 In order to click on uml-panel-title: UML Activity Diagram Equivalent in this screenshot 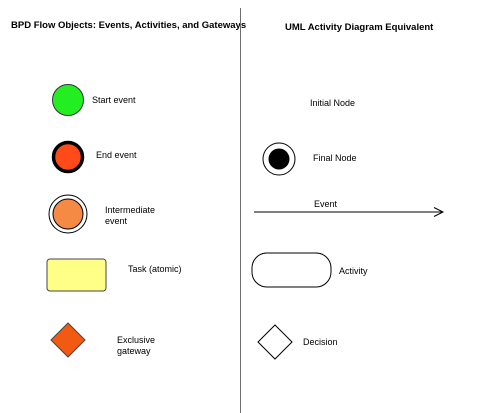, I will do `click(359, 27)`.